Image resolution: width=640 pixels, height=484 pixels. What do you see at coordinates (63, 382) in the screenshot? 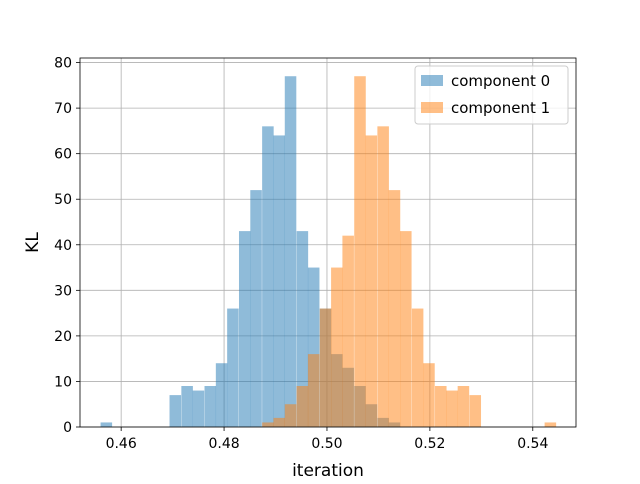
I see `y-tick-label: 10` at bounding box center [63, 382].